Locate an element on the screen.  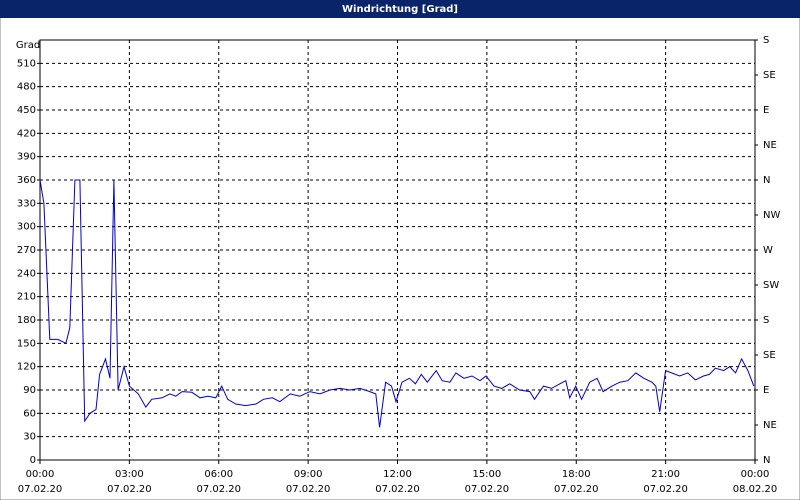
y-tick-label: 210 is located at coordinates (26, 297).